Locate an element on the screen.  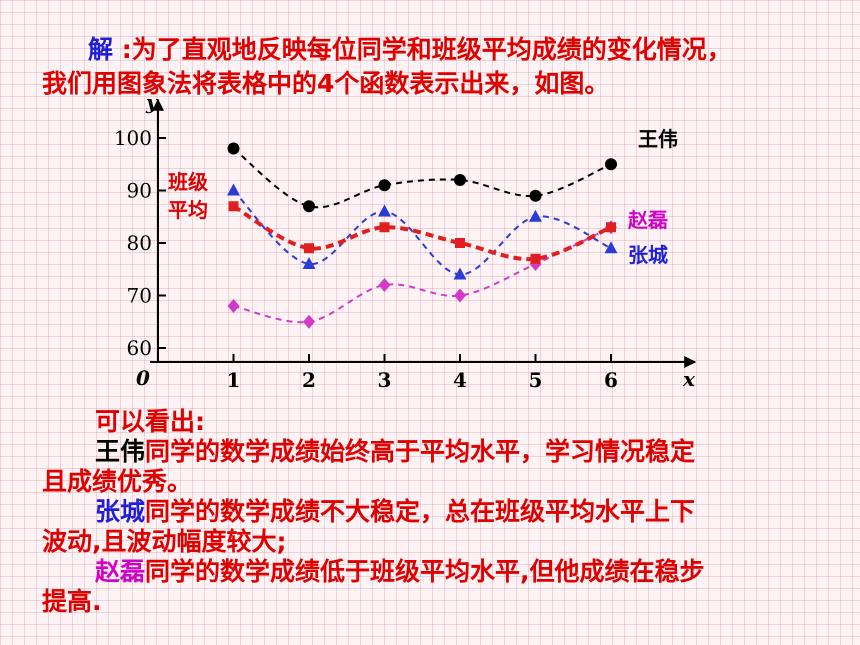
p1-text: 同学的数学成绩始终高于平均水平，学习情况稳定 is located at coordinates (420, 451).